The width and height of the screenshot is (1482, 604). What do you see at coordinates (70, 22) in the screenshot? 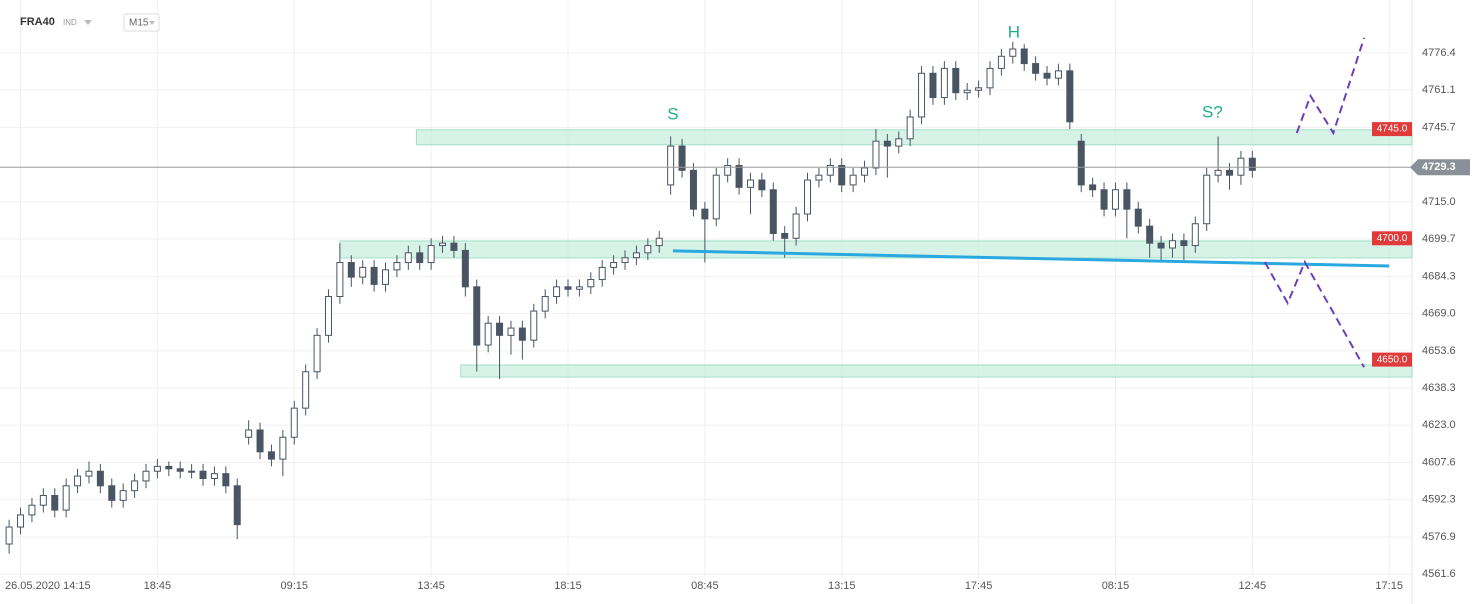
I see `symbol-type: IND` at bounding box center [70, 22].